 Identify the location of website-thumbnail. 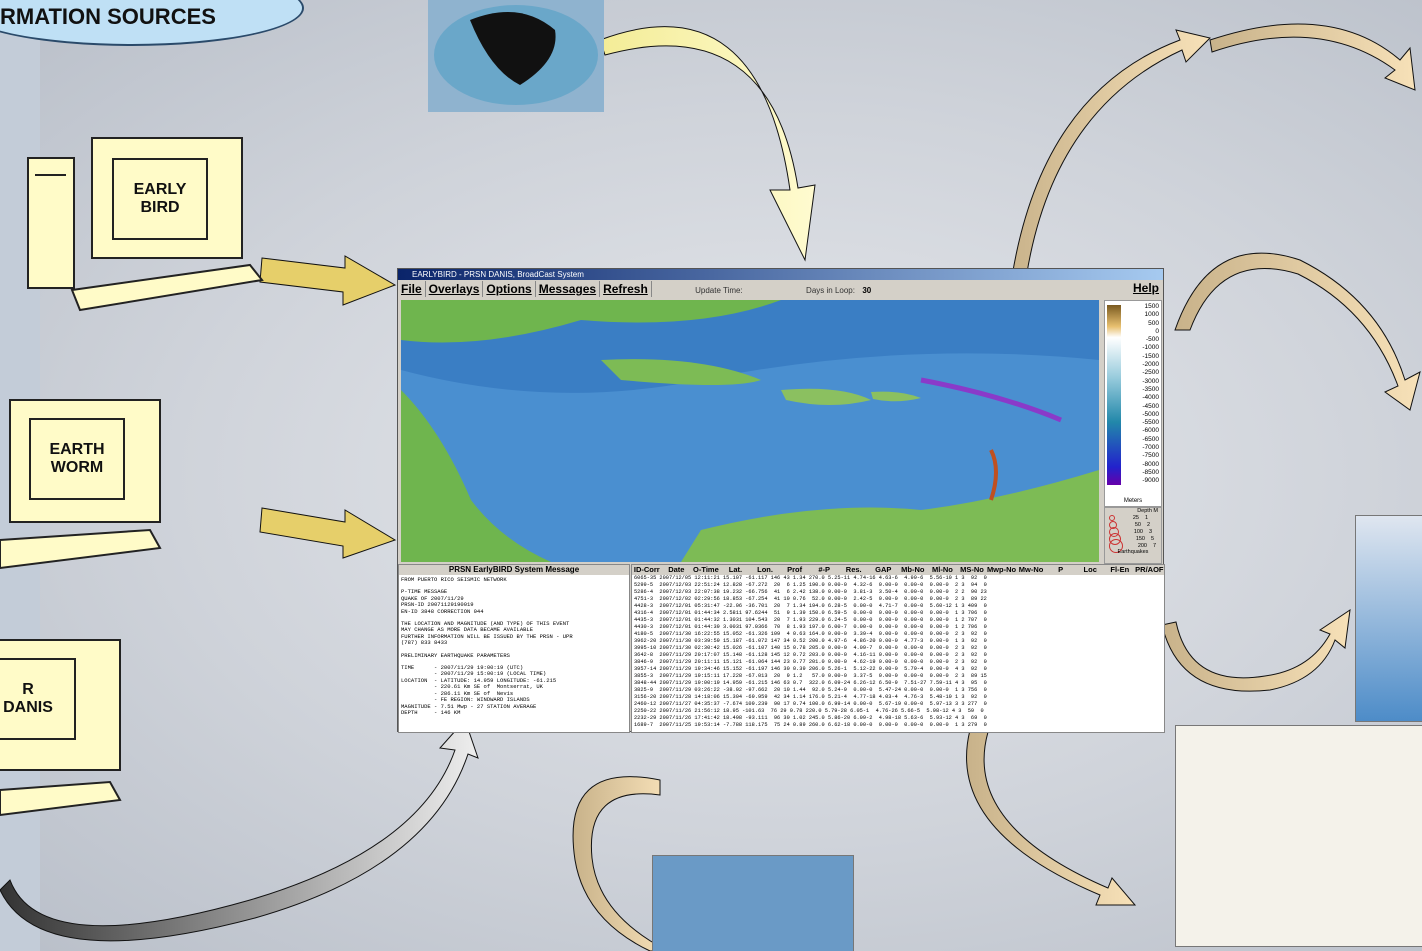
(1298, 836).